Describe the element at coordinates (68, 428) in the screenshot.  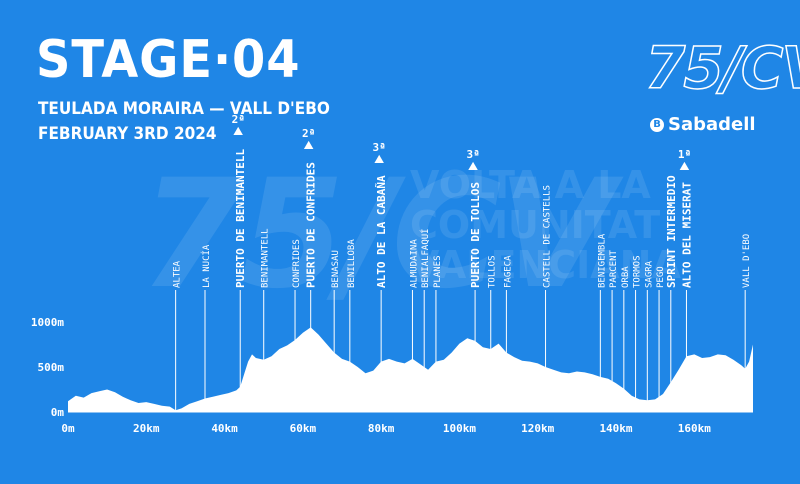
I see `x-tick-label: 0m` at that location.